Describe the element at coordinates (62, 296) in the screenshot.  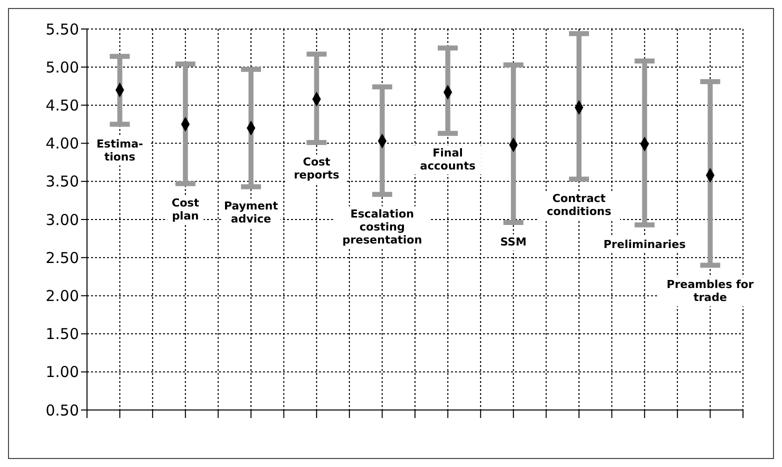
I see `y-tick-label: 2.00` at that location.